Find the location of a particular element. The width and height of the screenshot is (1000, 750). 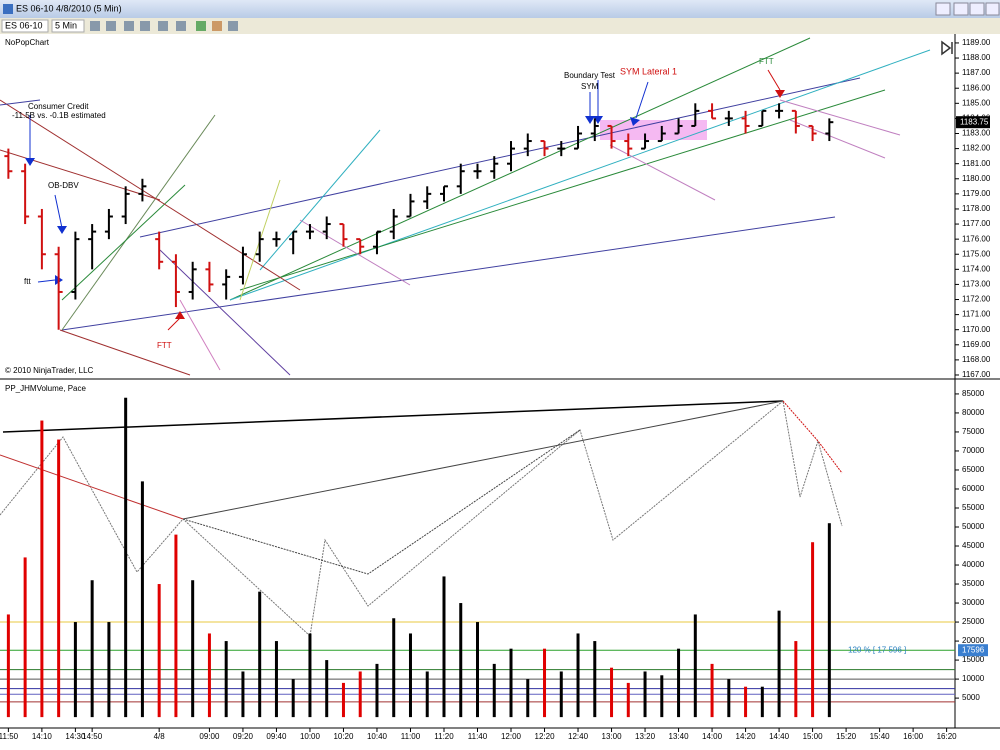

y-tick-label: 1168.00 is located at coordinates (976, 359).